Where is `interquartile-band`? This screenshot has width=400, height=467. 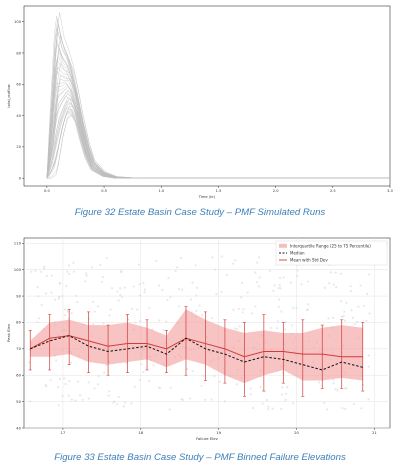
interquartile-band is located at coordinates (196, 346).